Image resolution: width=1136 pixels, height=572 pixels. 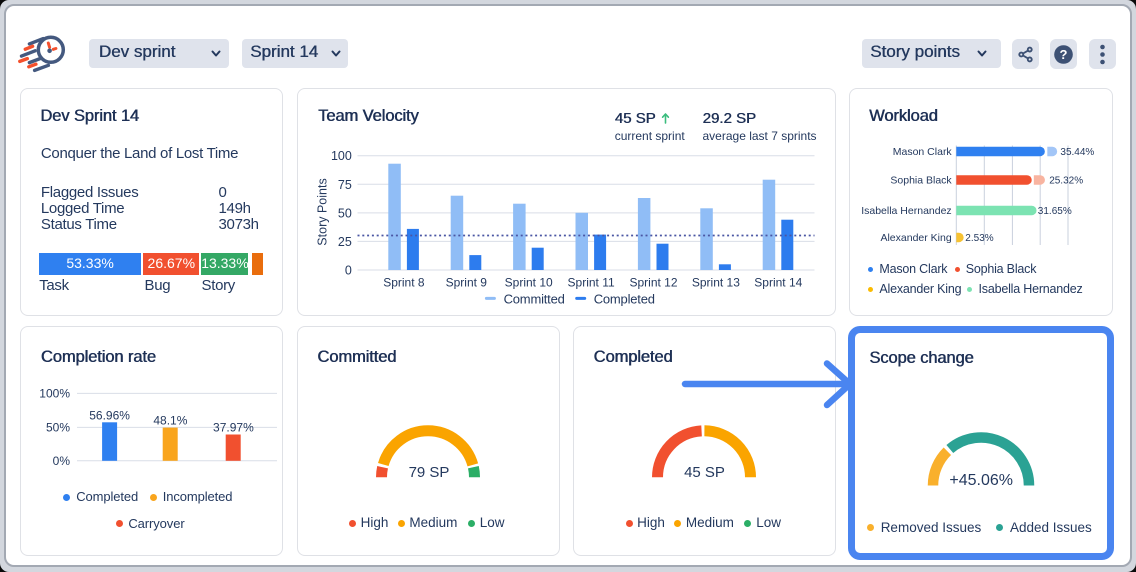 I want to click on svg-text: 37.97%, so click(x=233, y=428).